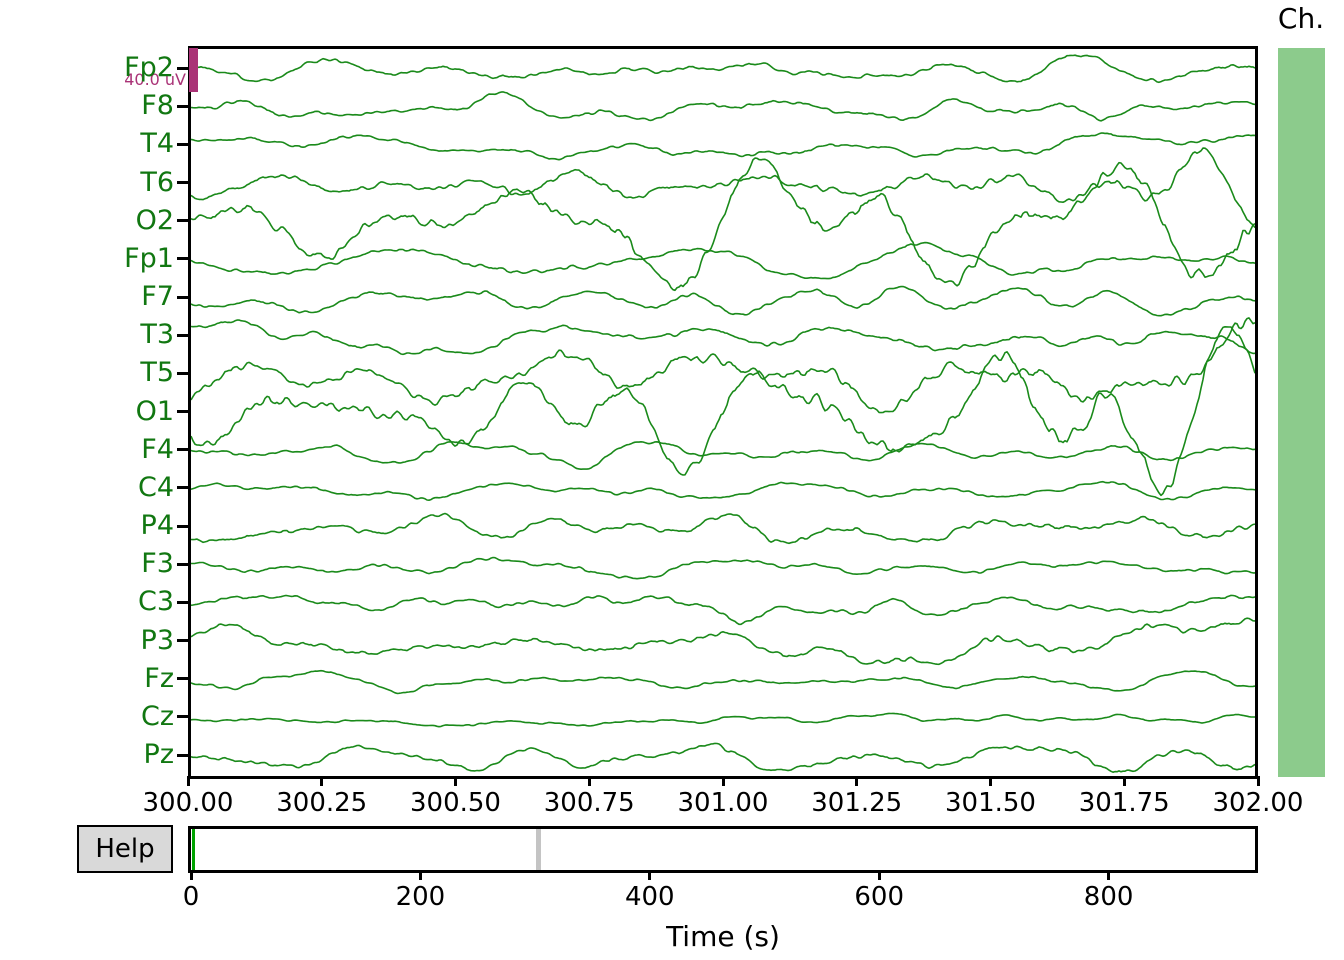  What do you see at coordinates (155, 602) in the screenshot?
I see `channel-label-C3: C3` at bounding box center [155, 602].